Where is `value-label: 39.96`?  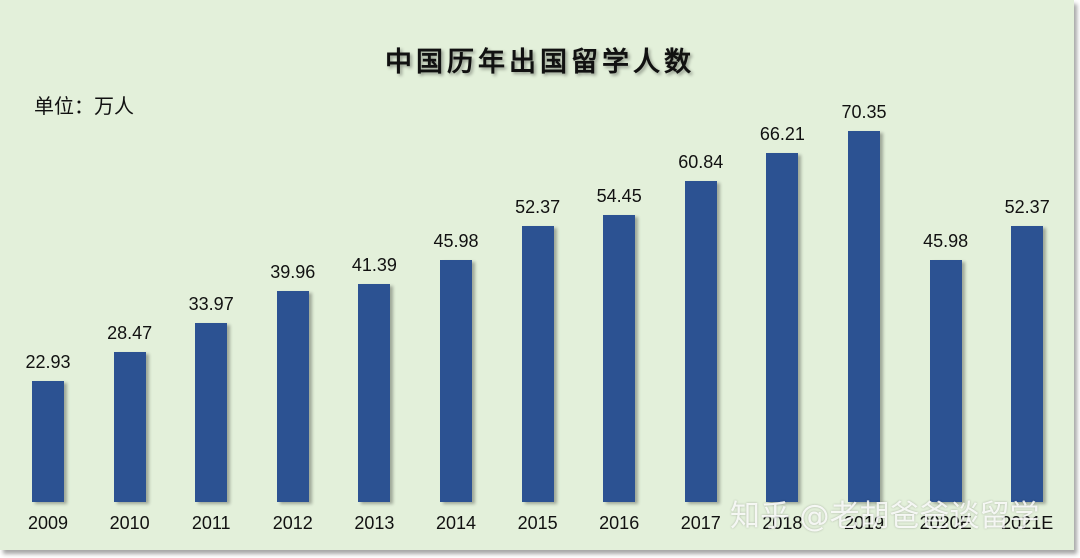 value-label: 39.96 is located at coordinates (293, 272).